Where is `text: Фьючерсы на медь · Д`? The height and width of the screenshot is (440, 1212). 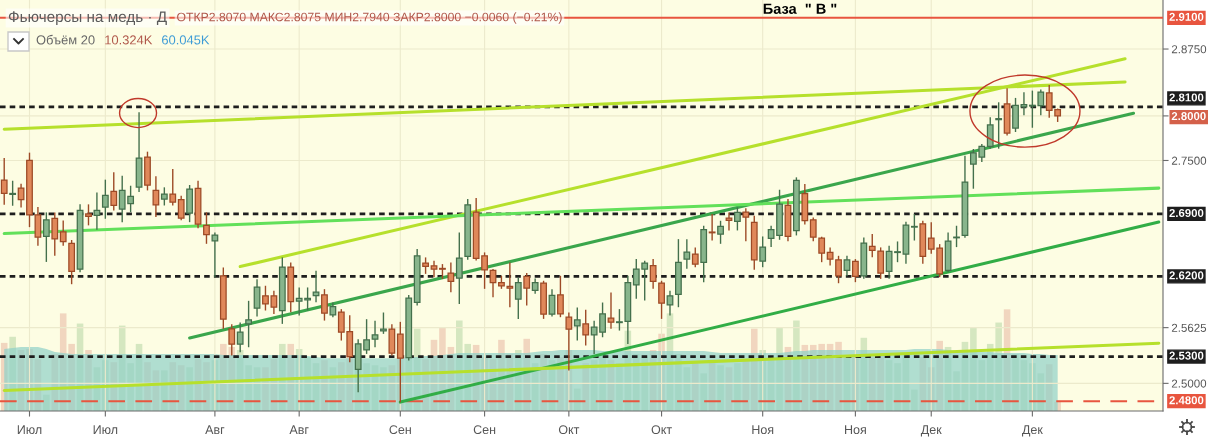
text: Фьючерсы на медь · Д is located at coordinates (87, 18).